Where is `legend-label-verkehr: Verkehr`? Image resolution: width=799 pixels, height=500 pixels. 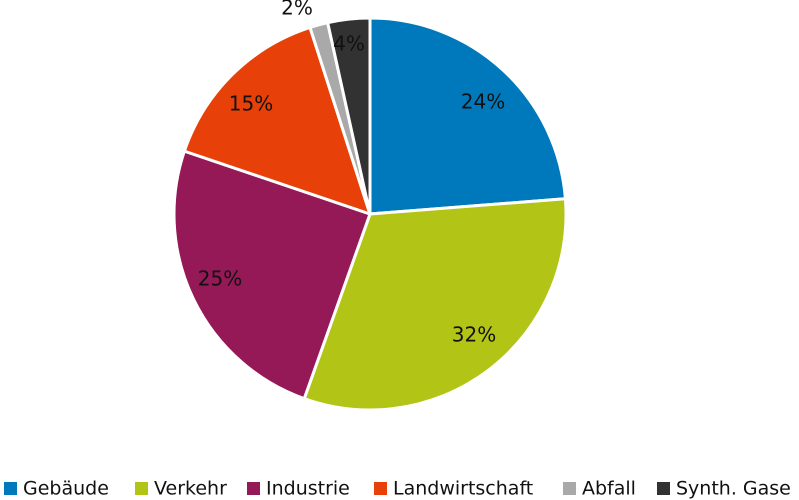
legend-label-verkehr: Verkehr is located at coordinates (190, 489).